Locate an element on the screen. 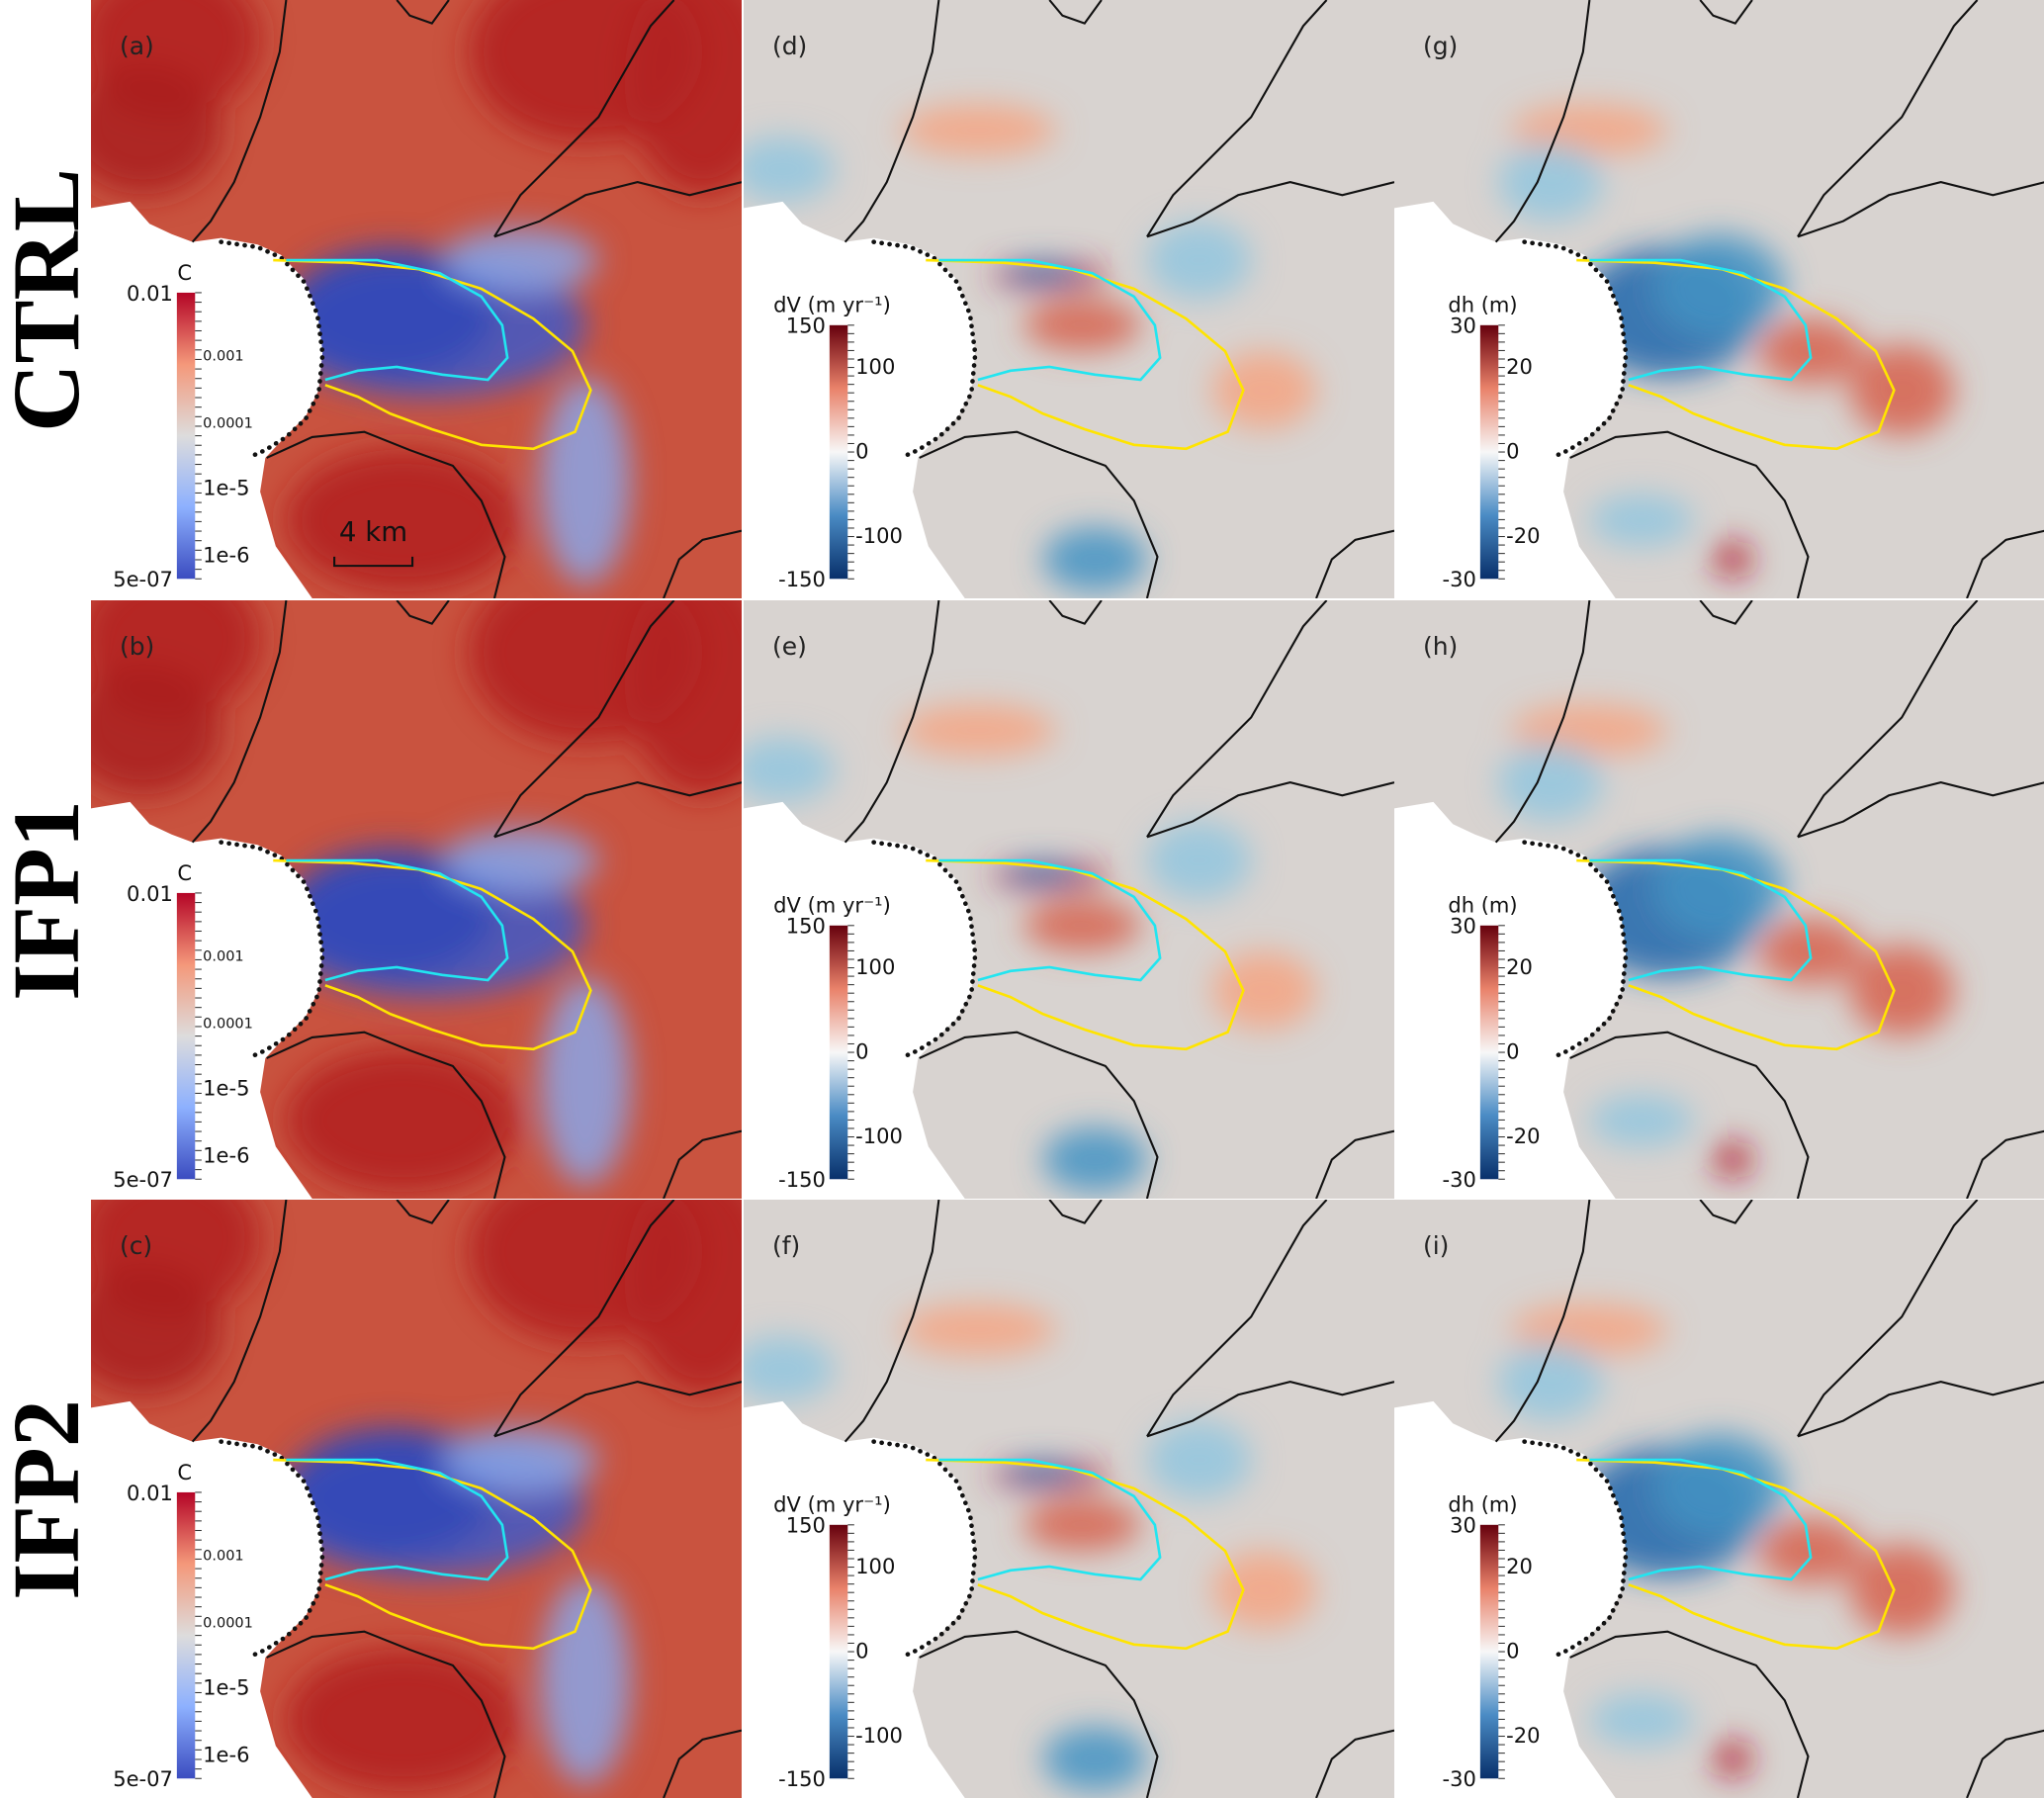 The image size is (2044, 1799). scale-bar-line is located at coordinates (373, 562).